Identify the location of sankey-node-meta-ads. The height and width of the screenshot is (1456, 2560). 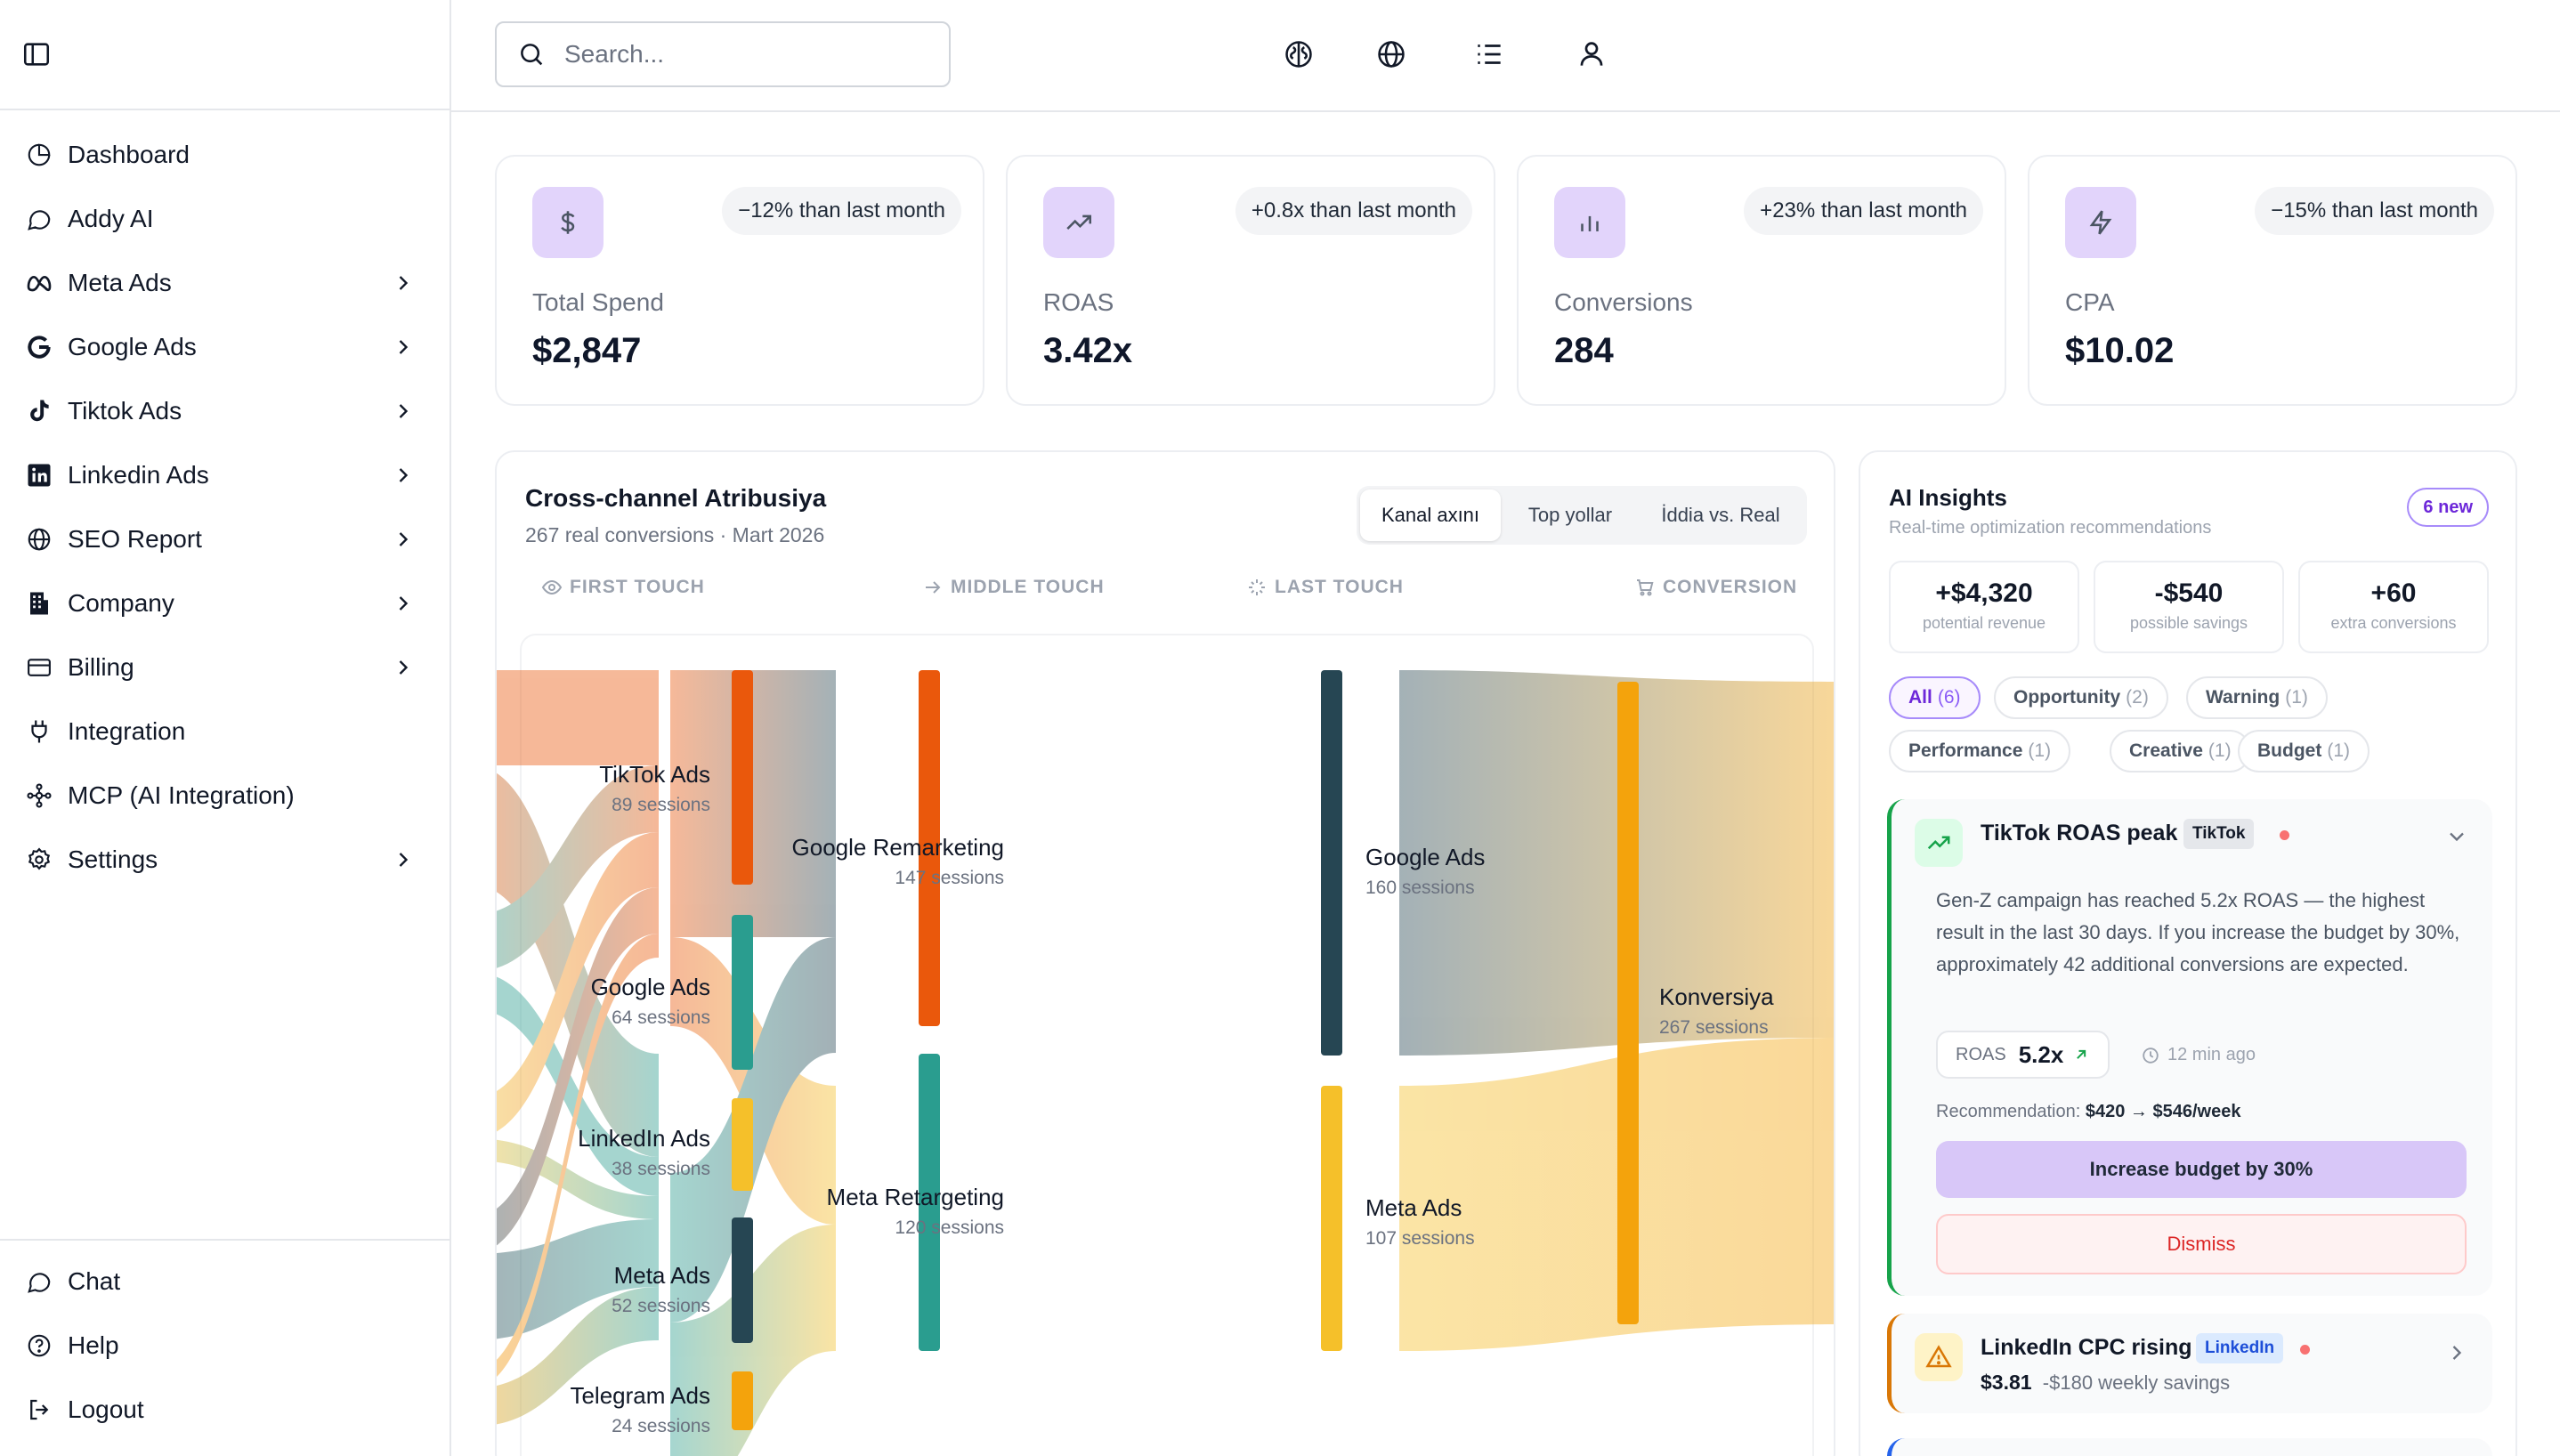
(743, 1280).